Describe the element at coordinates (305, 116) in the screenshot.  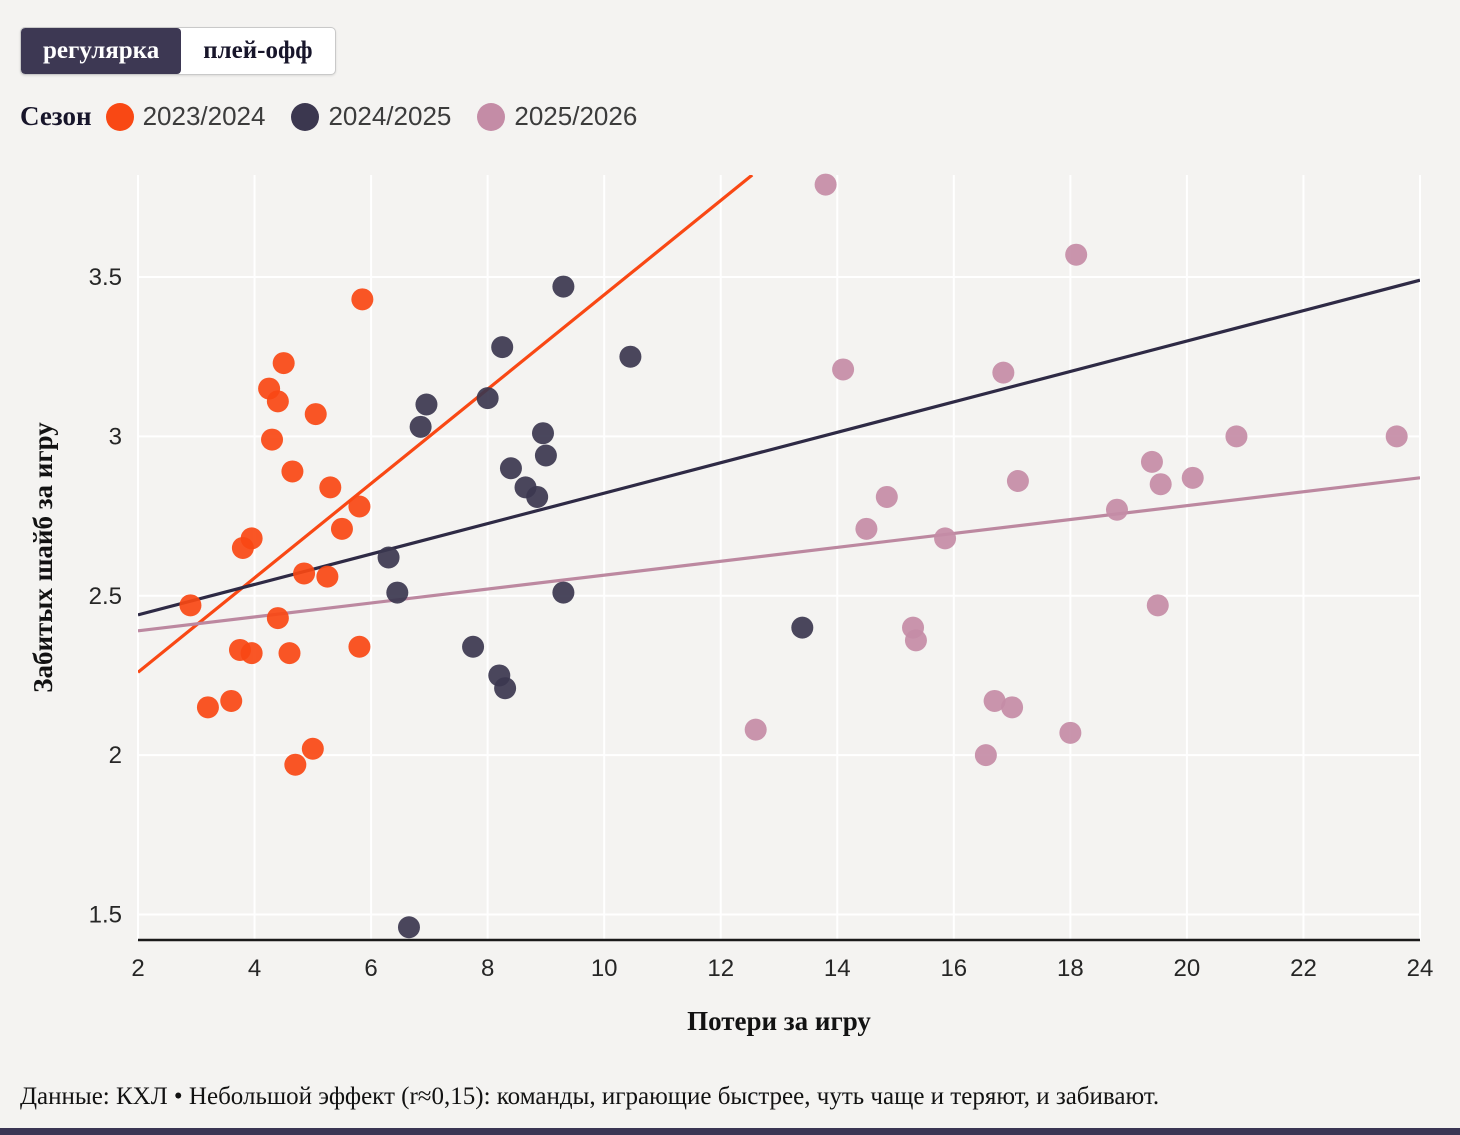
I see `legend-dot-2024-2025` at that location.